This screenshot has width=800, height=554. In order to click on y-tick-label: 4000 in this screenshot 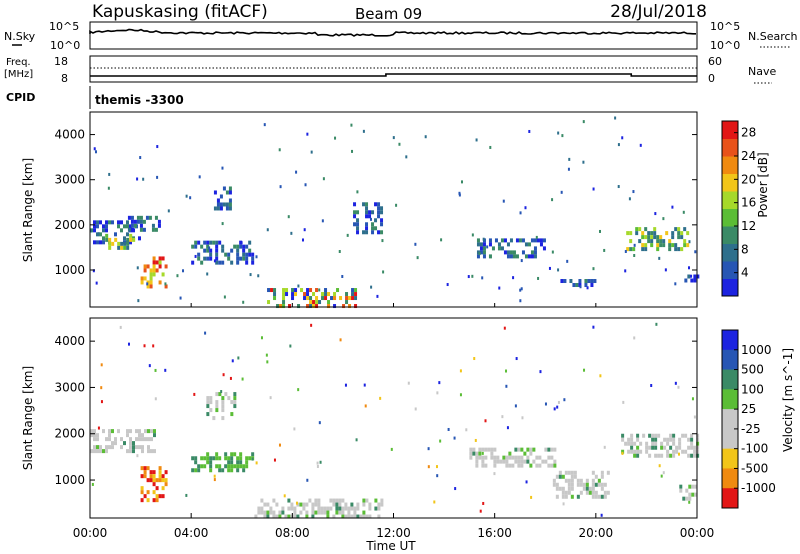, I will do `click(69, 135)`.